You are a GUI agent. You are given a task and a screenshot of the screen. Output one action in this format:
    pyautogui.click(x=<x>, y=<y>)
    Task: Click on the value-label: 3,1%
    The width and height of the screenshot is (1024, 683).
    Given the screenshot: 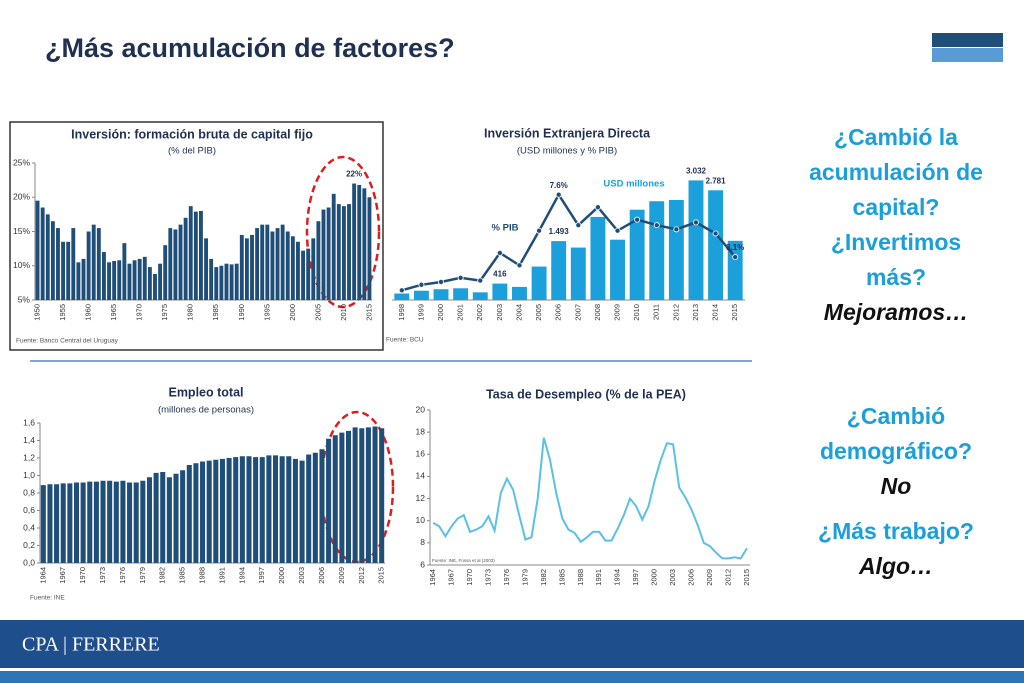 What is the action you would take?
    pyautogui.click(x=735, y=247)
    